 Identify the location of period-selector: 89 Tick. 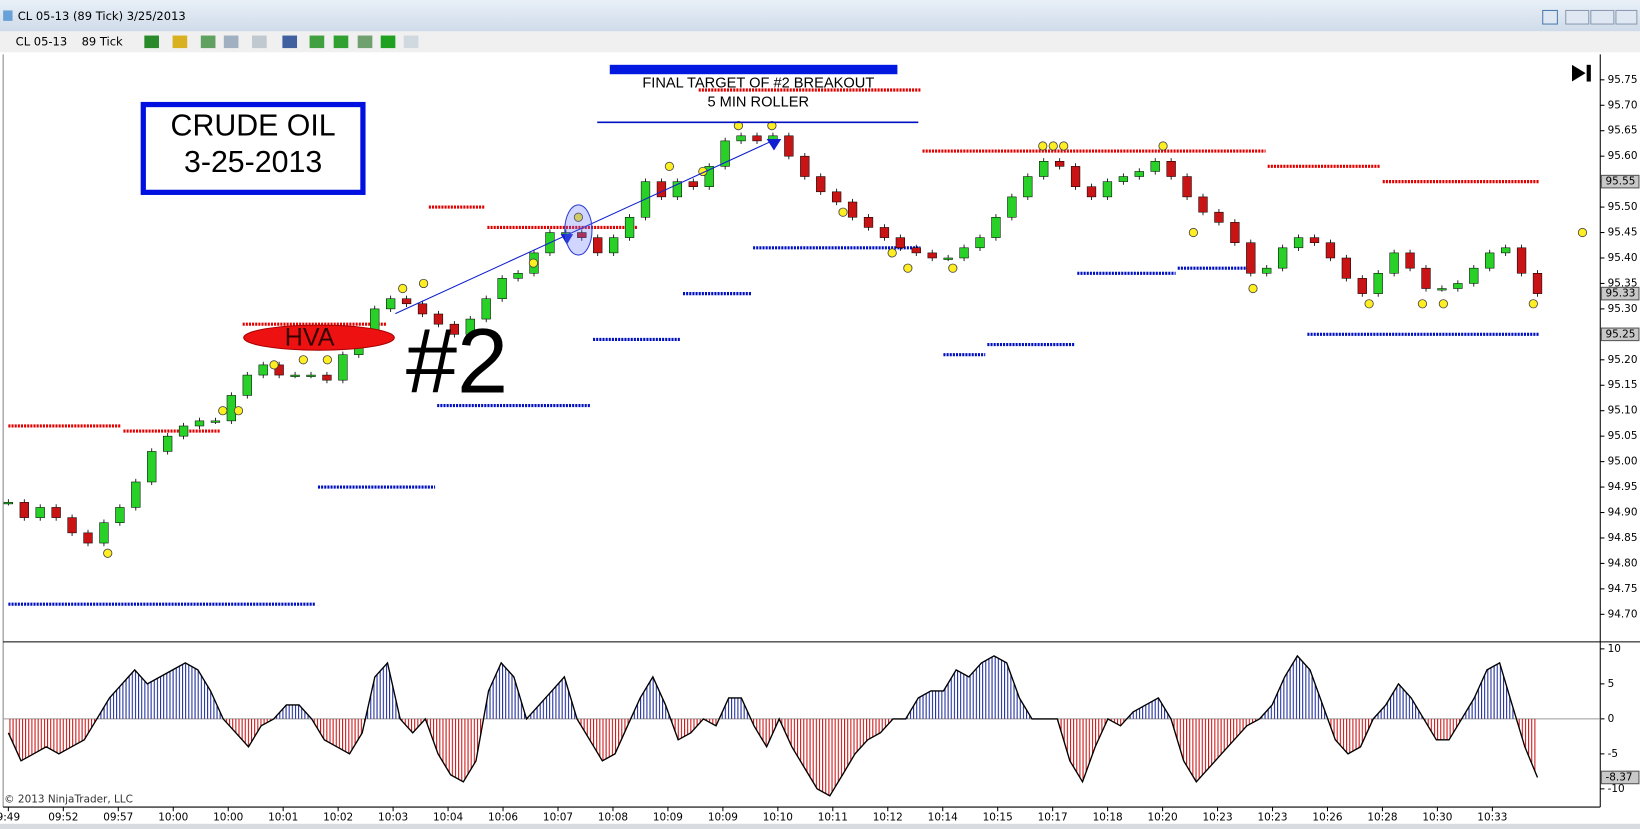
(102, 41).